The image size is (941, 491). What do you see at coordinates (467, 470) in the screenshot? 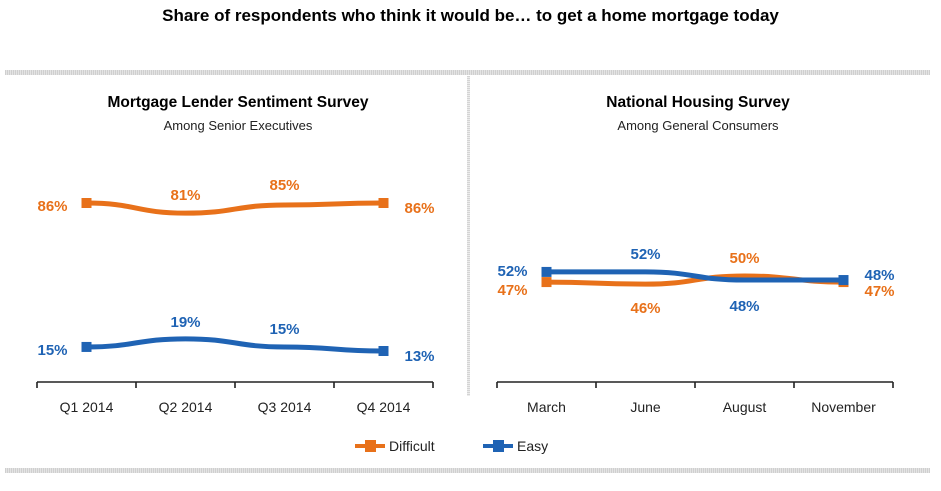
I see `bottom-divider` at bounding box center [467, 470].